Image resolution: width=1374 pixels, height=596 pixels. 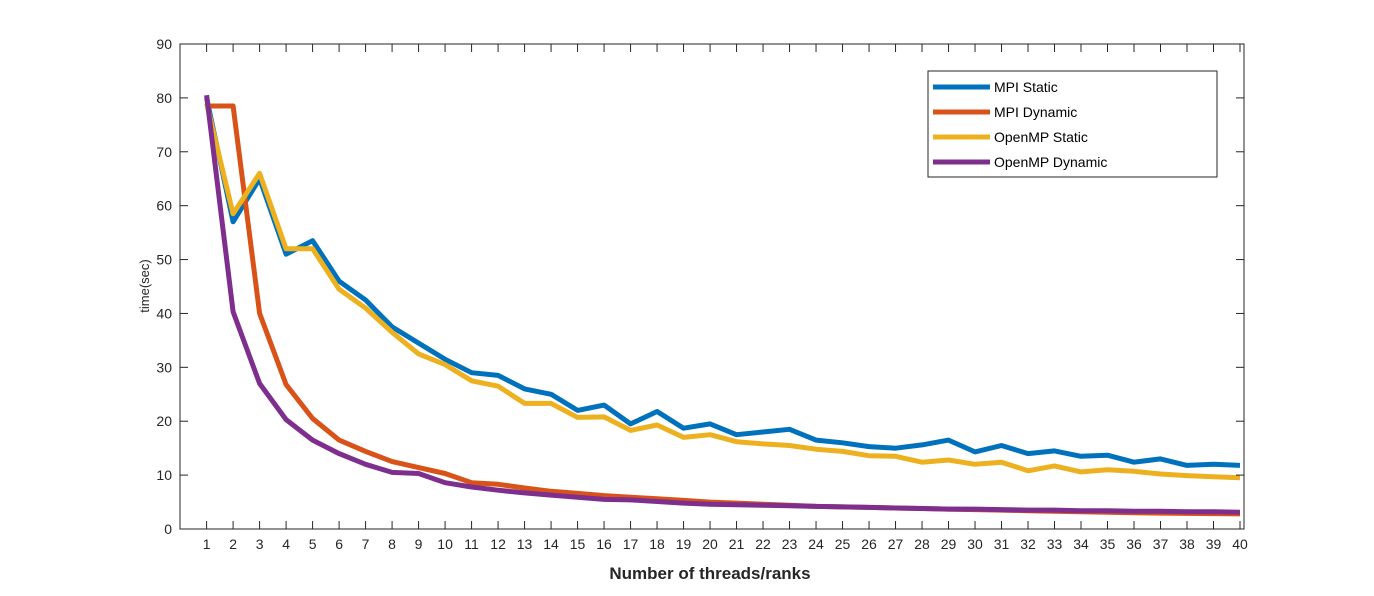 What do you see at coordinates (843, 544) in the screenshot?
I see `x-tick-label: 25` at bounding box center [843, 544].